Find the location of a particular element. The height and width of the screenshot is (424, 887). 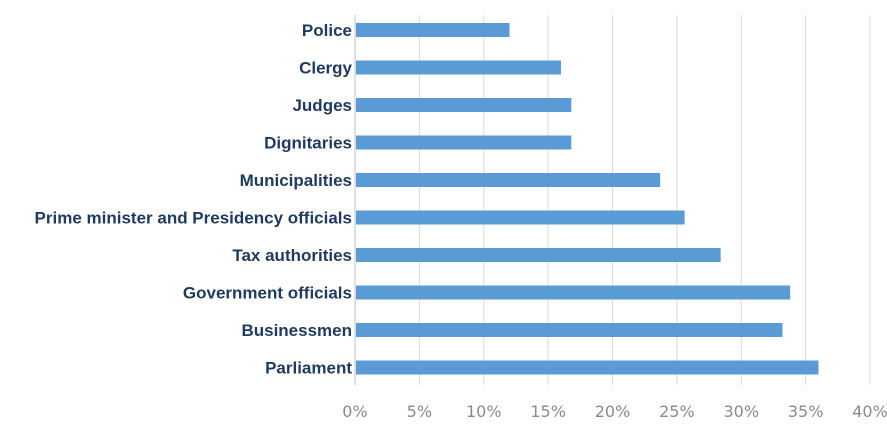

category-label: Government officials is located at coordinates (267, 293).